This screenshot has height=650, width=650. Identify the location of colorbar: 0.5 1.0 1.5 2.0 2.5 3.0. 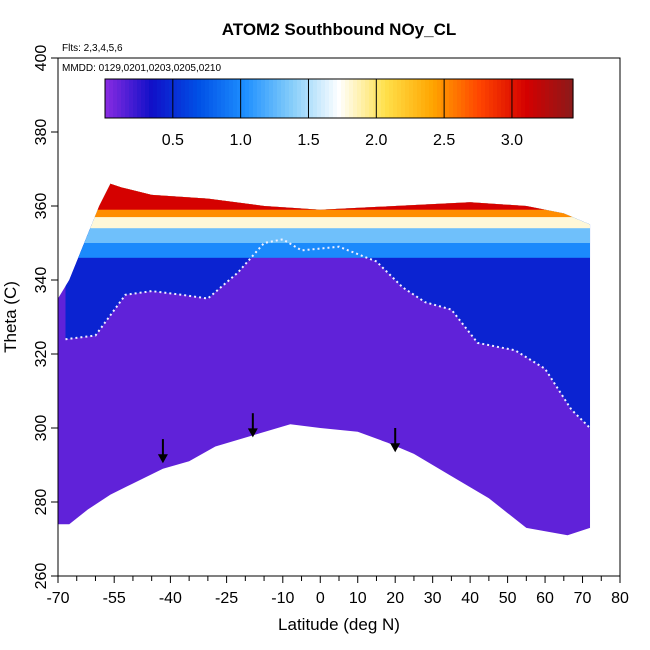
(339, 113).